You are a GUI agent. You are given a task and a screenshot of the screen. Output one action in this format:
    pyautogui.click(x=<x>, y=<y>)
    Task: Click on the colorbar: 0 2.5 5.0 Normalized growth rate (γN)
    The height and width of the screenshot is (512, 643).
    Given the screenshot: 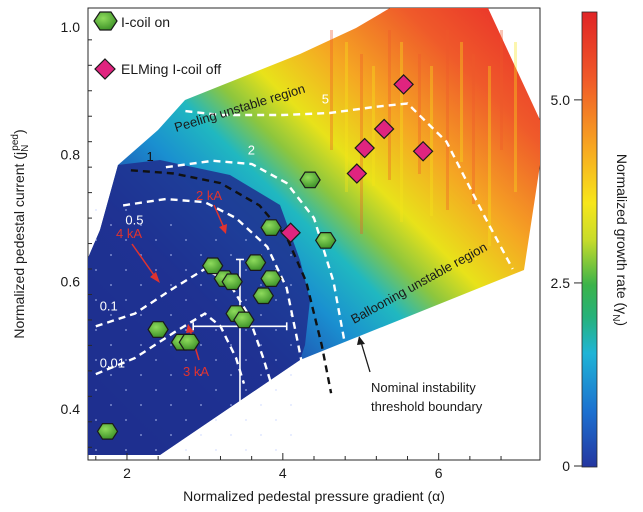 What is the action you would take?
    pyautogui.click(x=590, y=242)
    